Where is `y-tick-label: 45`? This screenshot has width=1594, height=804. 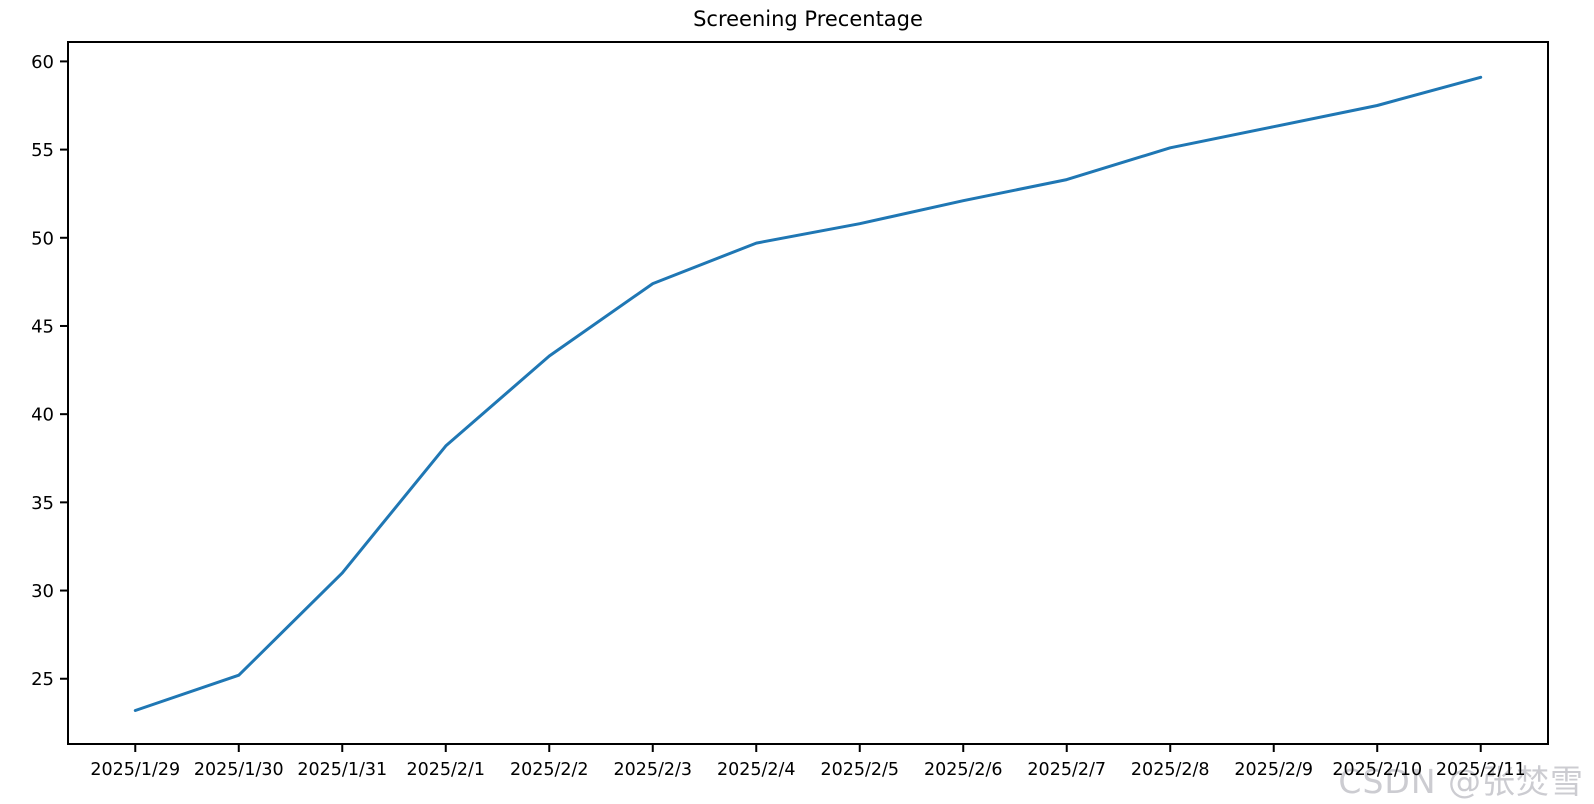 y-tick-label: 45 is located at coordinates (42, 326).